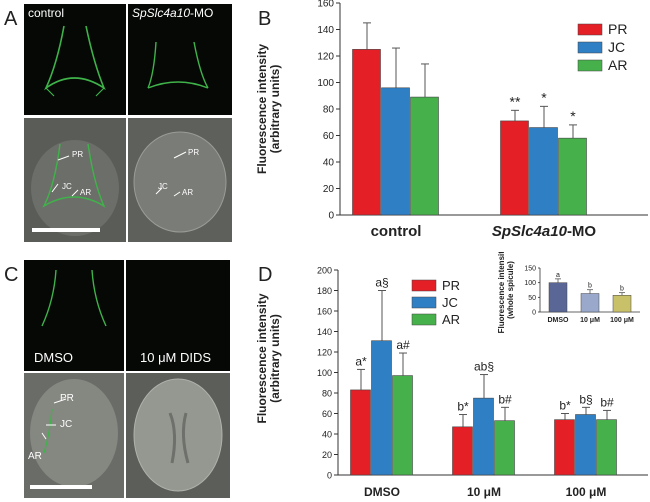  What do you see at coordinates (325, 83) in the screenshot?
I see `chart-b-y-tick-label: 100` at bounding box center [325, 83].